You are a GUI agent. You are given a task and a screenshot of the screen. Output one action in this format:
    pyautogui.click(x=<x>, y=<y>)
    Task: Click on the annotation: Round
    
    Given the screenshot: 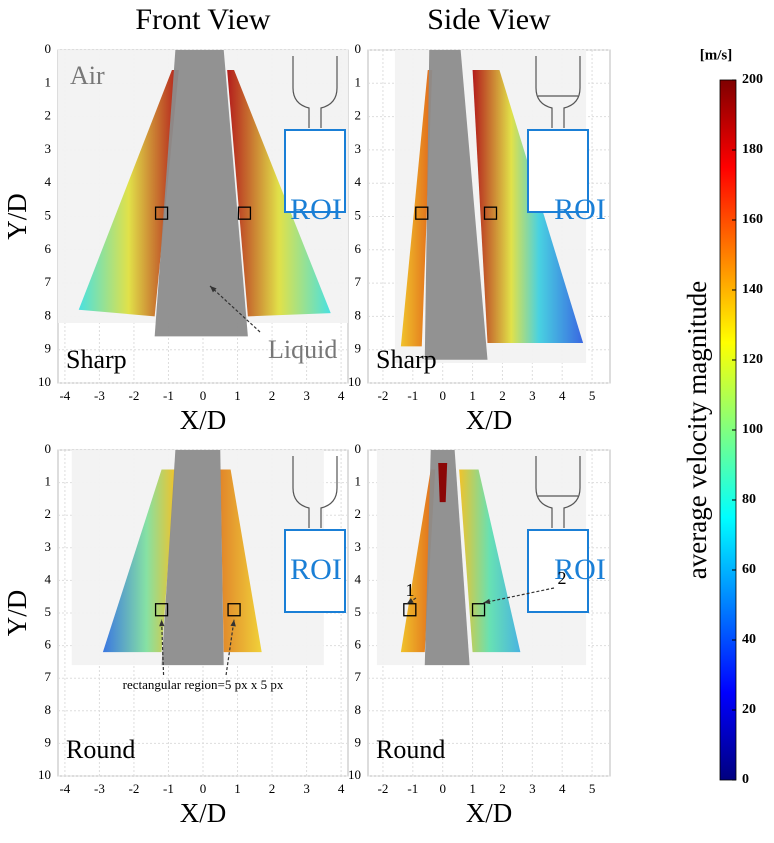 What is the action you would take?
    pyautogui.click(x=100, y=749)
    